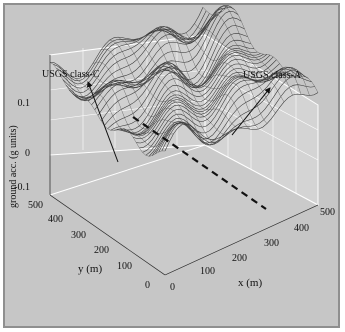  Describe the element at coordinates (207, 271) in the screenshot. I see `x-tick-label: 100` at that location.